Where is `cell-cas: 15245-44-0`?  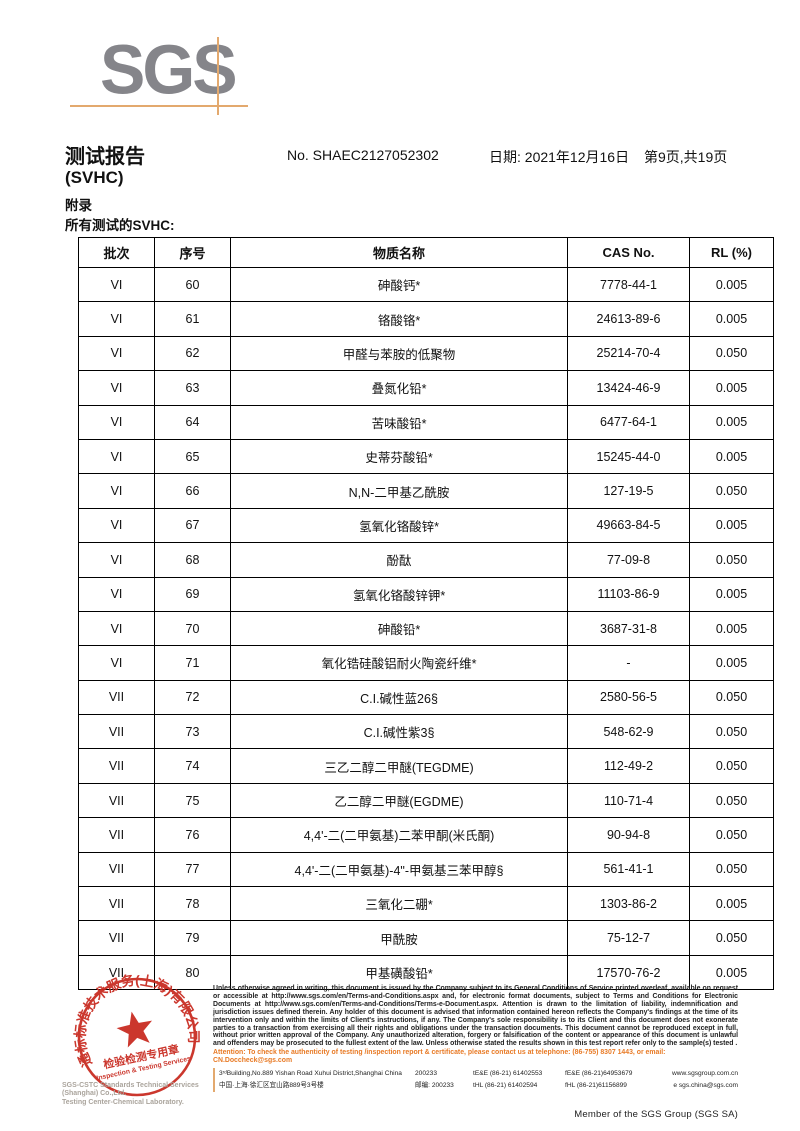 cell-cas: 15245-44-0 is located at coordinates (628, 456).